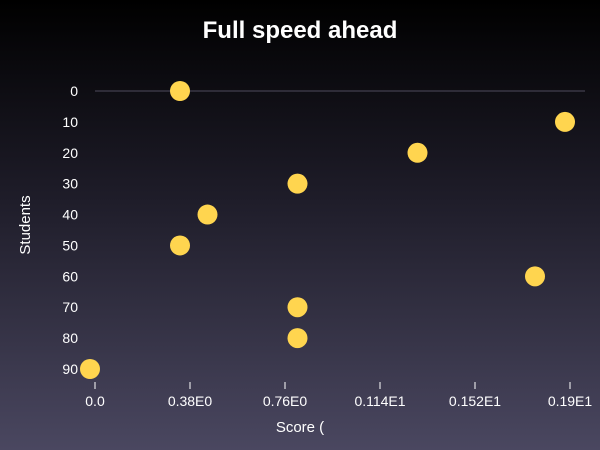 The width and height of the screenshot is (600, 450). I want to click on chart-title: Full speed ahead, so click(300, 30).